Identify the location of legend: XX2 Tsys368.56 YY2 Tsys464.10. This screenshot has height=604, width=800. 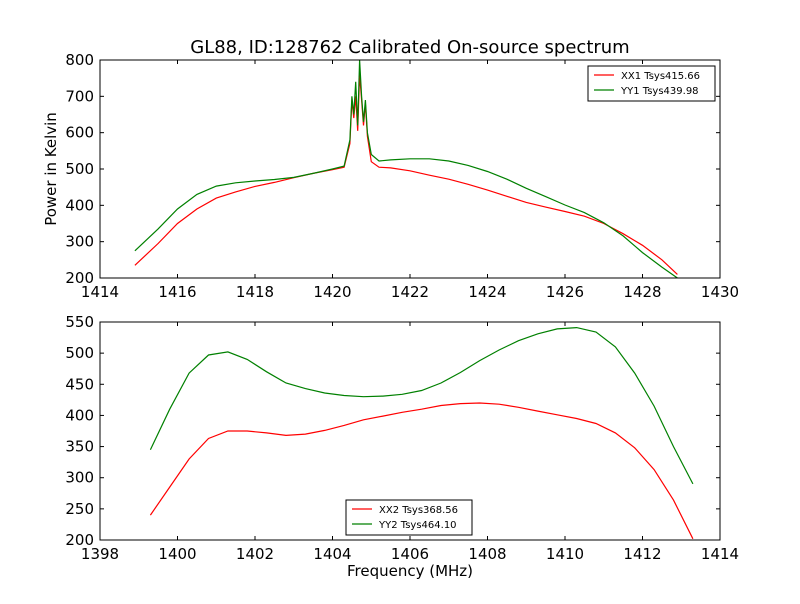
(409, 517).